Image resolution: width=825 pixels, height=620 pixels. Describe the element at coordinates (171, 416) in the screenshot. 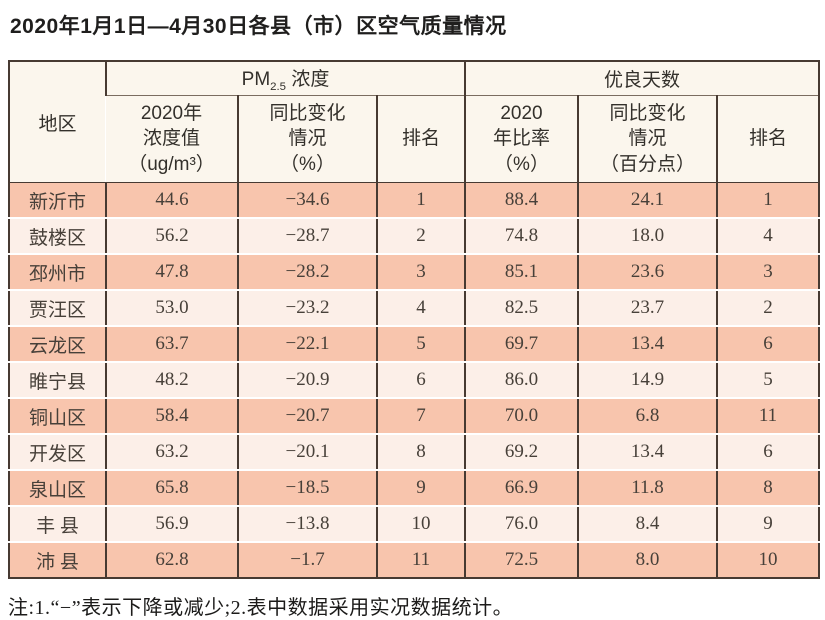

I see `cell-pm-value: 58.4` at that location.